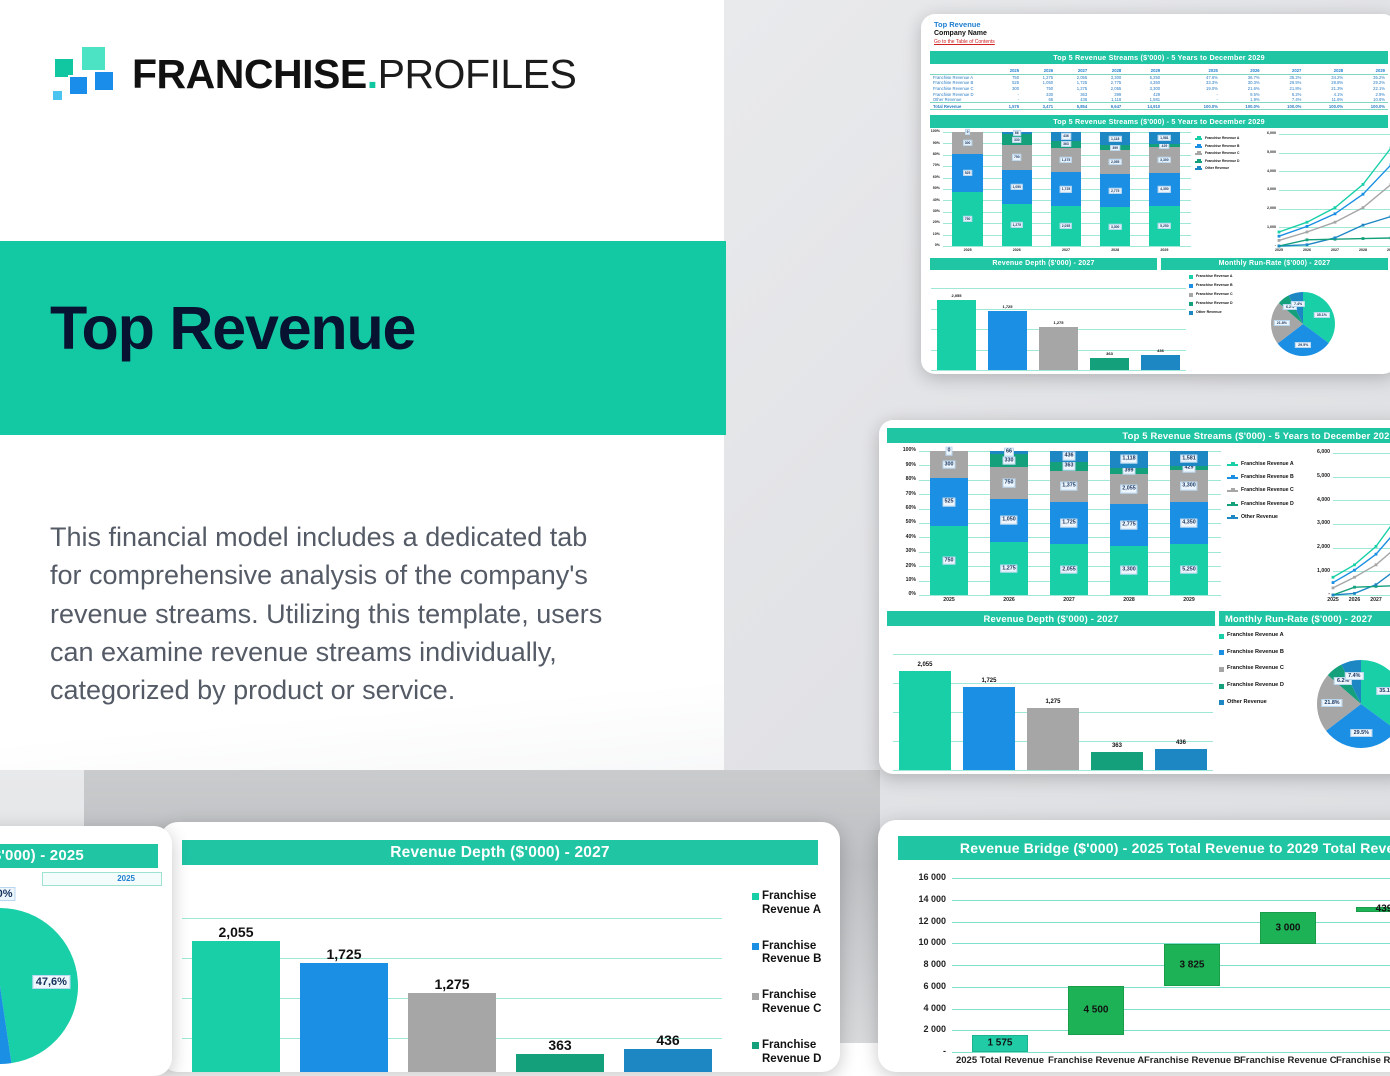 This screenshot has height=1076, width=1390. What do you see at coordinates (1115, 226) in the screenshot?
I see `bar-segment: 3,300` at bounding box center [1115, 226].